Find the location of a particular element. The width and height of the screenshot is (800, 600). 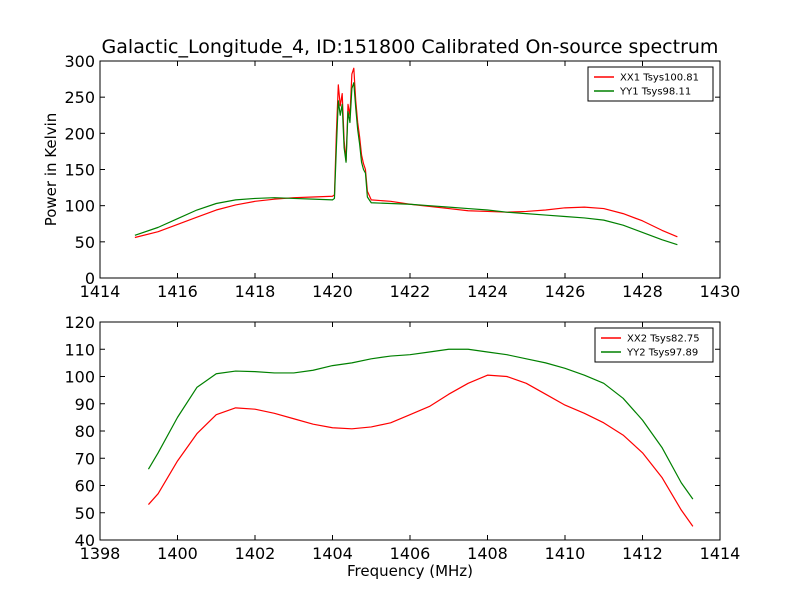

legend-label-1: XX2 Tsys82.75 is located at coordinates (663, 339).